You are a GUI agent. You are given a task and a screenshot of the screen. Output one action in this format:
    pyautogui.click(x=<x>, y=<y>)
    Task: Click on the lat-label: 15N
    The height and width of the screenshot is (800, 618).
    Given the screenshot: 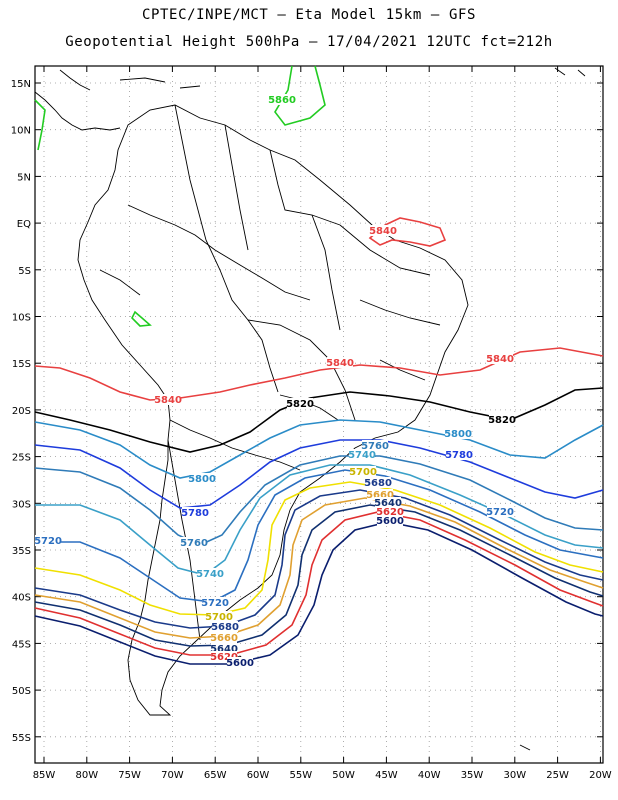 What is the action you would take?
    pyautogui.click(x=21, y=84)
    